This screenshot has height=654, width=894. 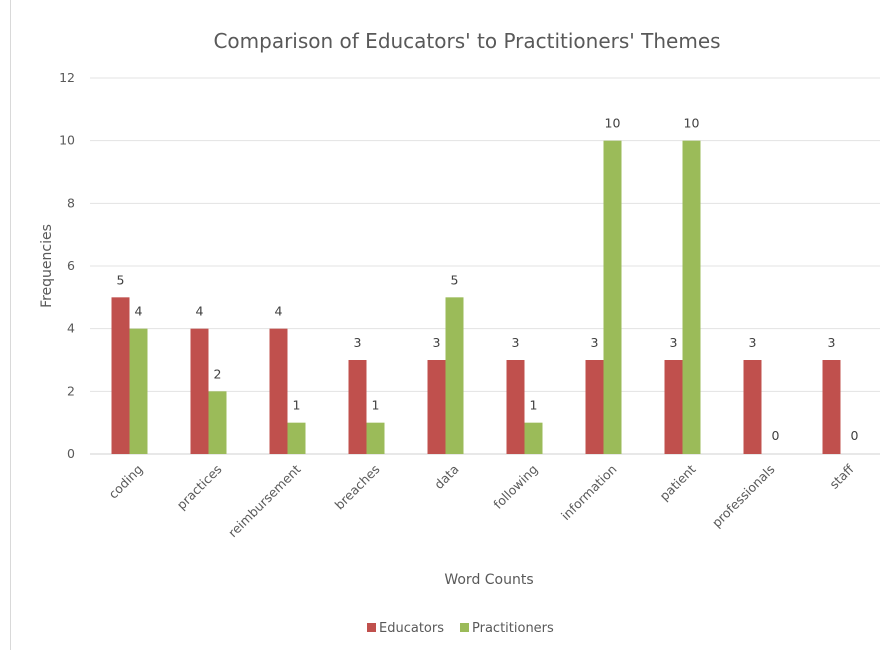 What do you see at coordinates (464, 627) in the screenshot?
I see `legend-swatch-practitioners` at bounding box center [464, 627].